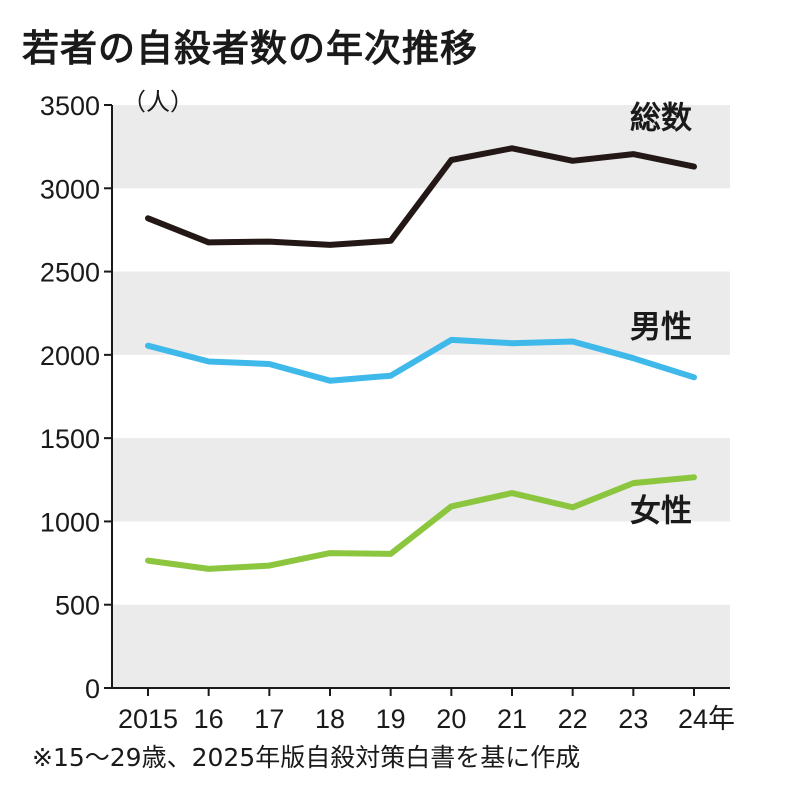 The width and height of the screenshot is (786, 800). What do you see at coordinates (512, 719) in the screenshot?
I see `x-tick-label: 21` at bounding box center [512, 719].